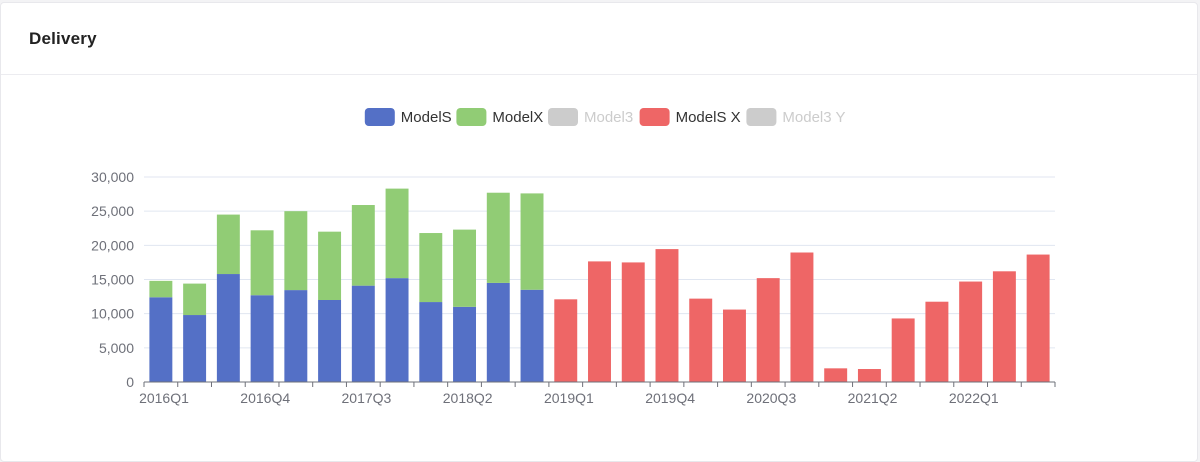  I want to click on bar-models-x-2022q3, so click(1038, 318).